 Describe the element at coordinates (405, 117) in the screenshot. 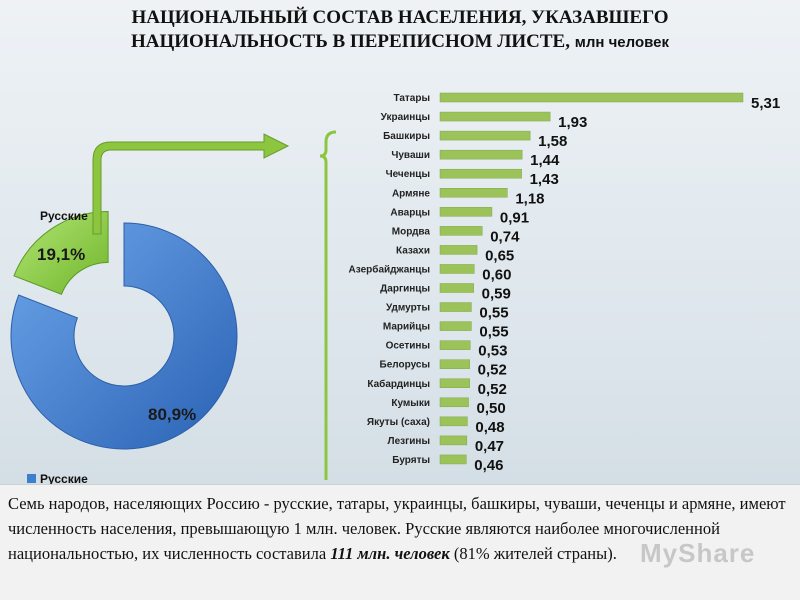

I see `bar-category-label: Украинцы` at that location.